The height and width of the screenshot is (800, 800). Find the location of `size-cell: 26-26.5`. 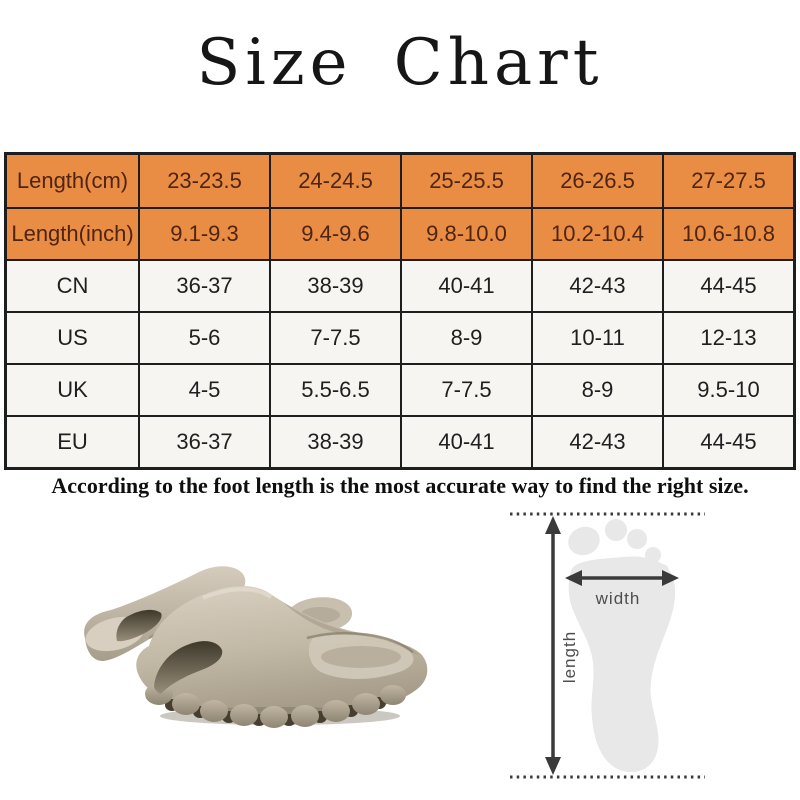

size-cell: 26-26.5 is located at coordinates (596, 181).